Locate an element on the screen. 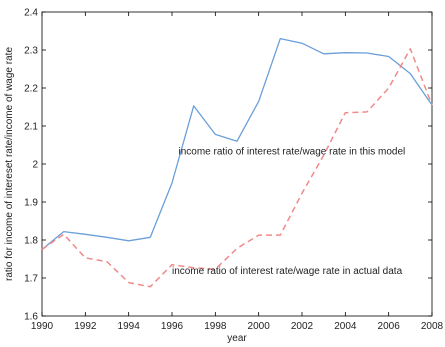  x-tick-label: 1990 is located at coordinates (42, 326).